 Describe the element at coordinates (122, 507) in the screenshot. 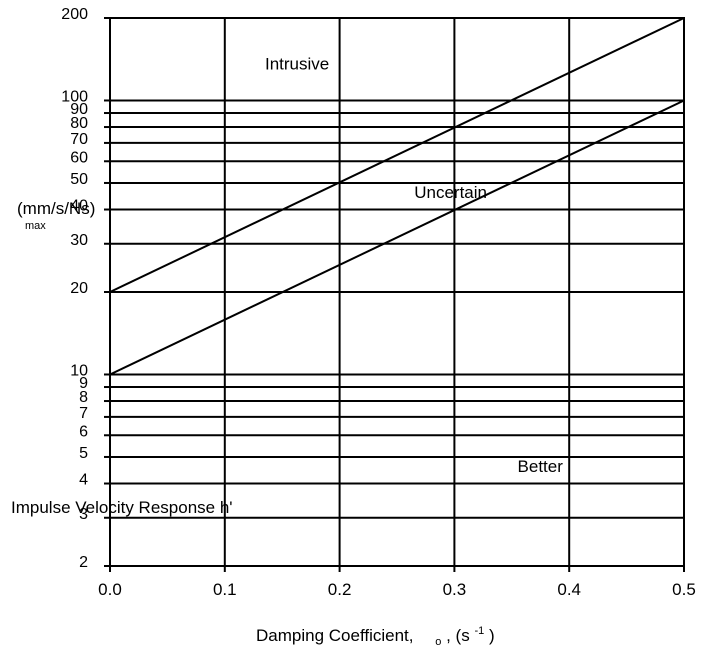

I see `y-axis-label-line1: Impulse Velocity Response h'` at that location.